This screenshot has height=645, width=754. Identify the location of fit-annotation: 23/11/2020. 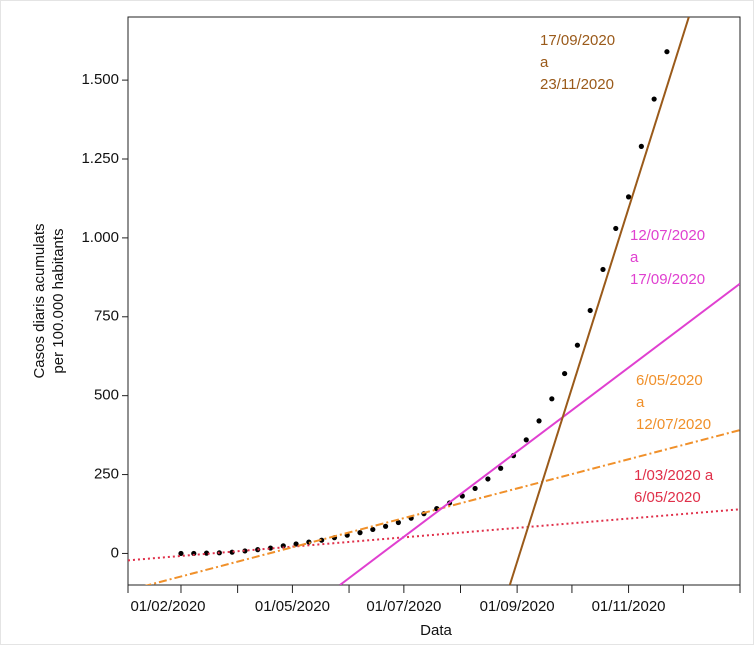
(577, 84).